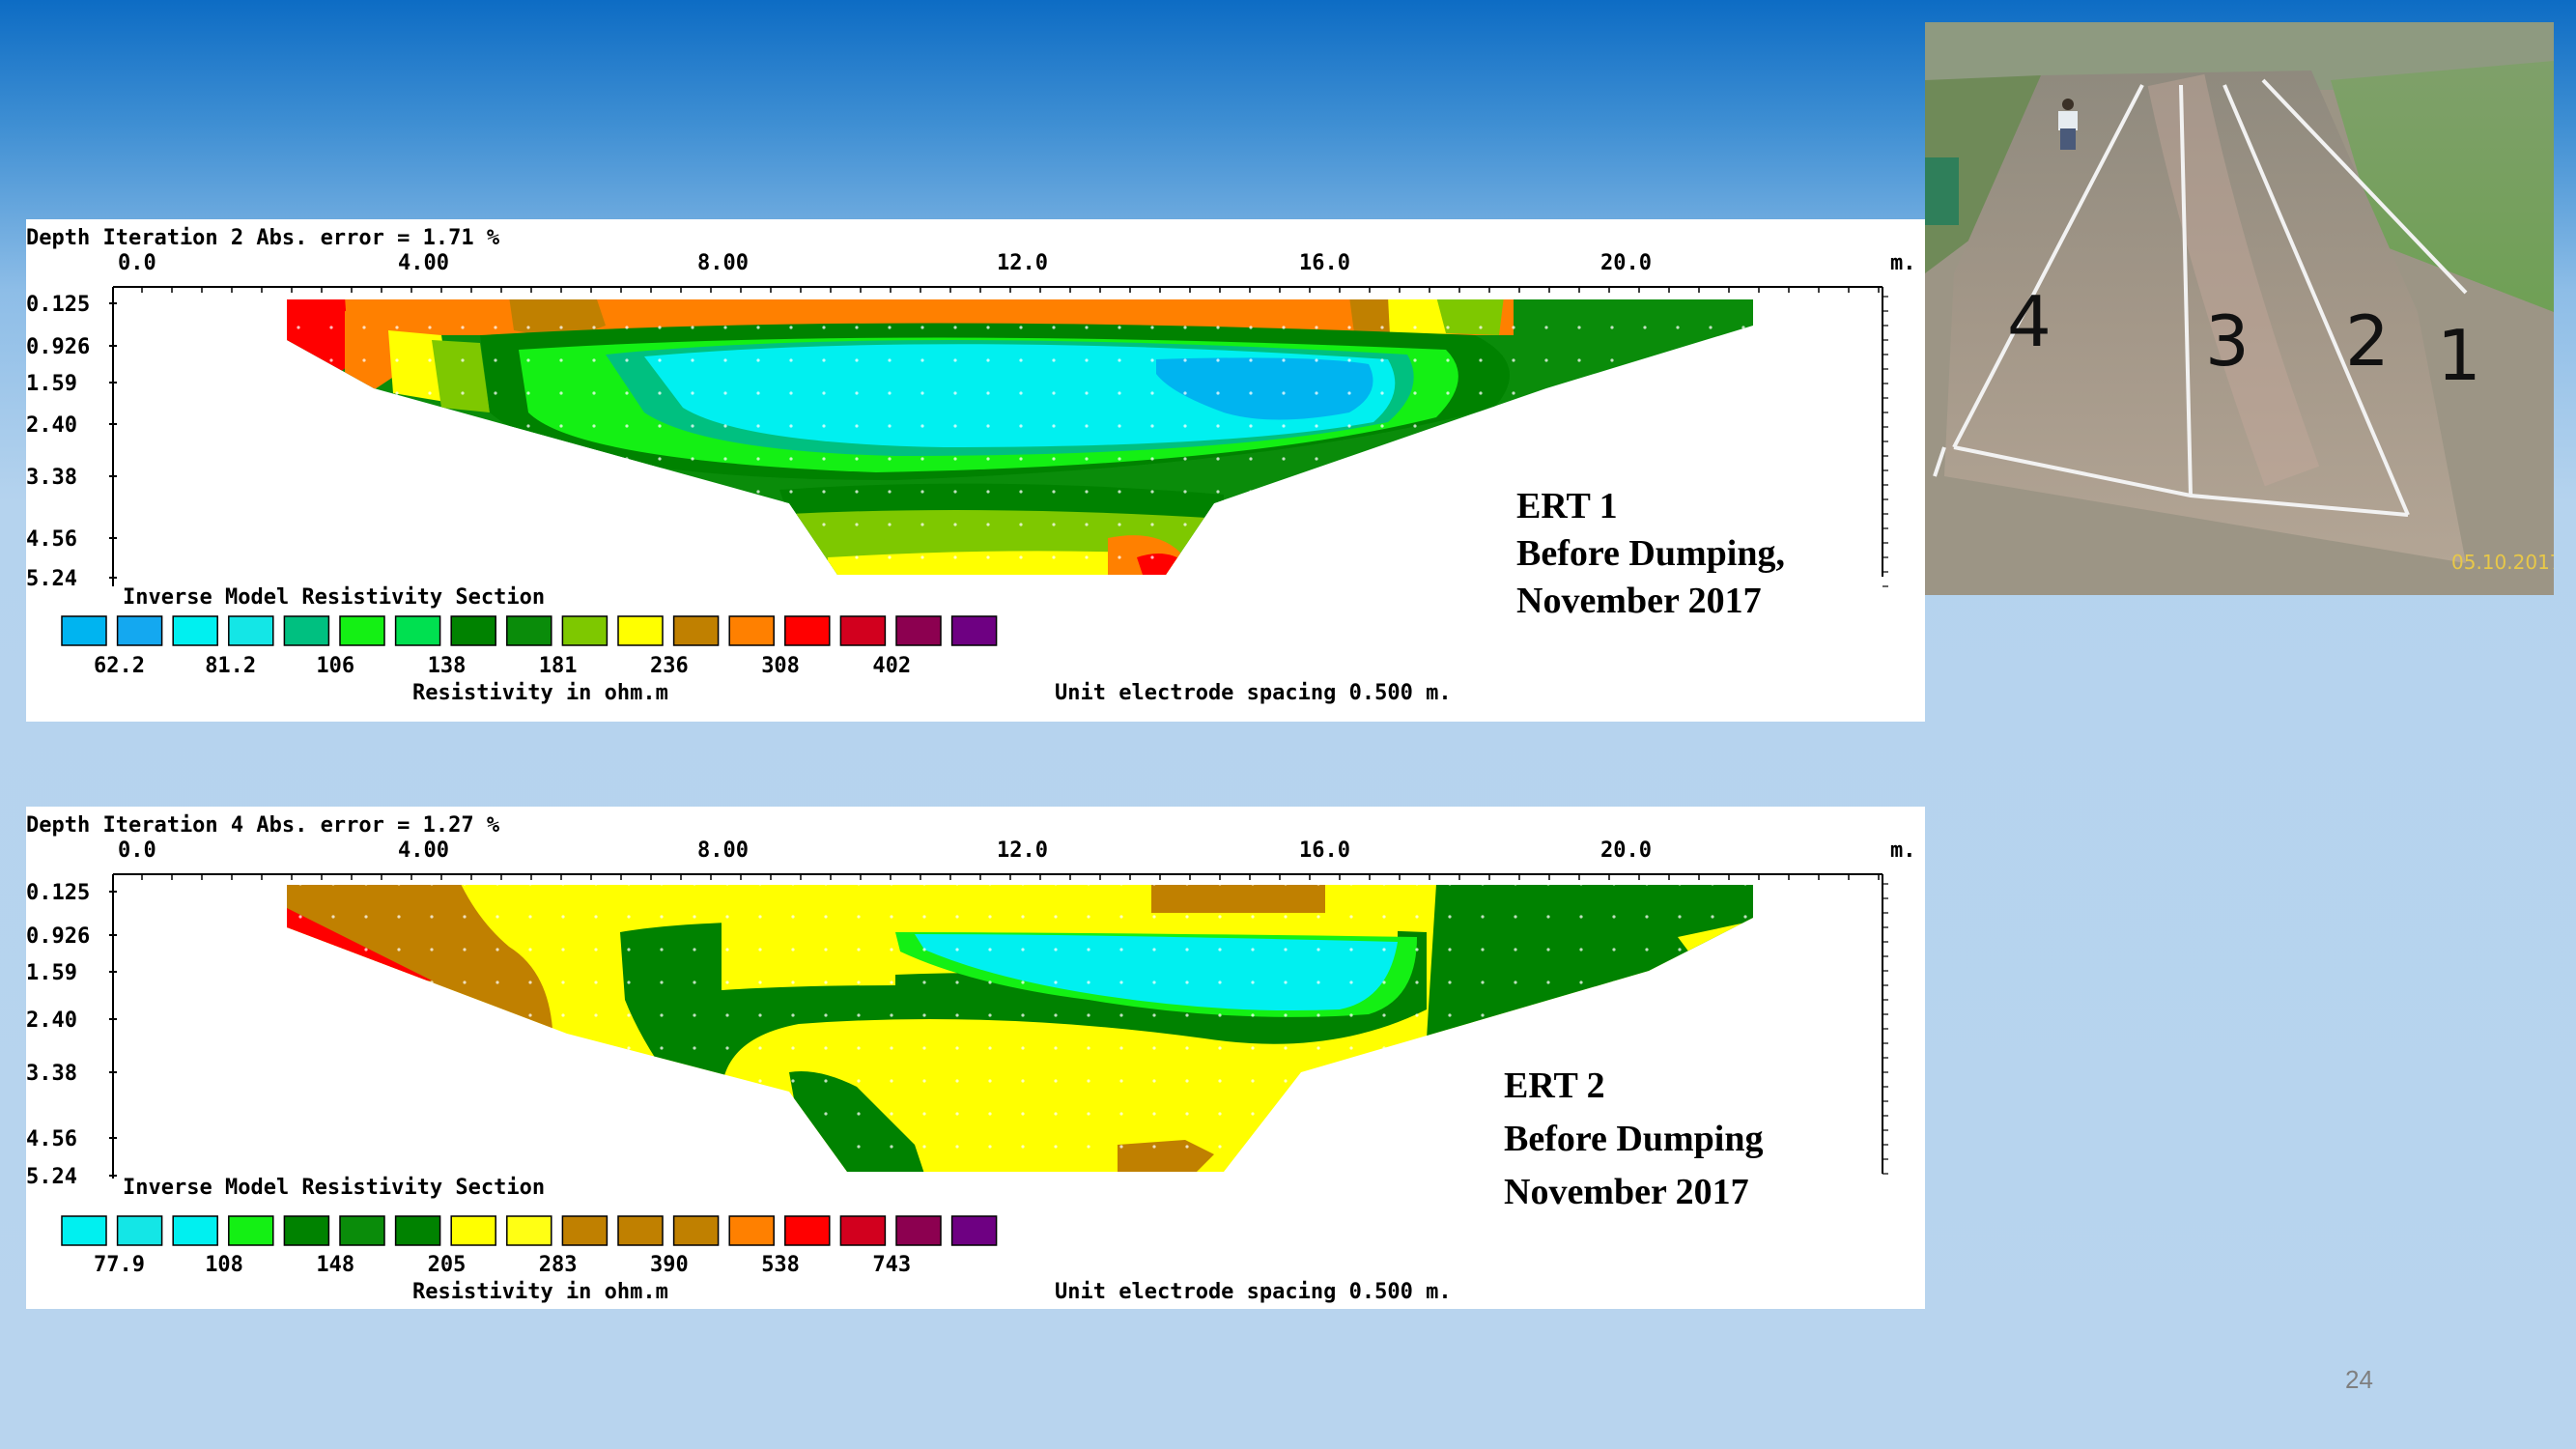 The width and height of the screenshot is (2576, 1449). I want to click on ert-subtitle: Before Dumping, so click(1633, 1139).